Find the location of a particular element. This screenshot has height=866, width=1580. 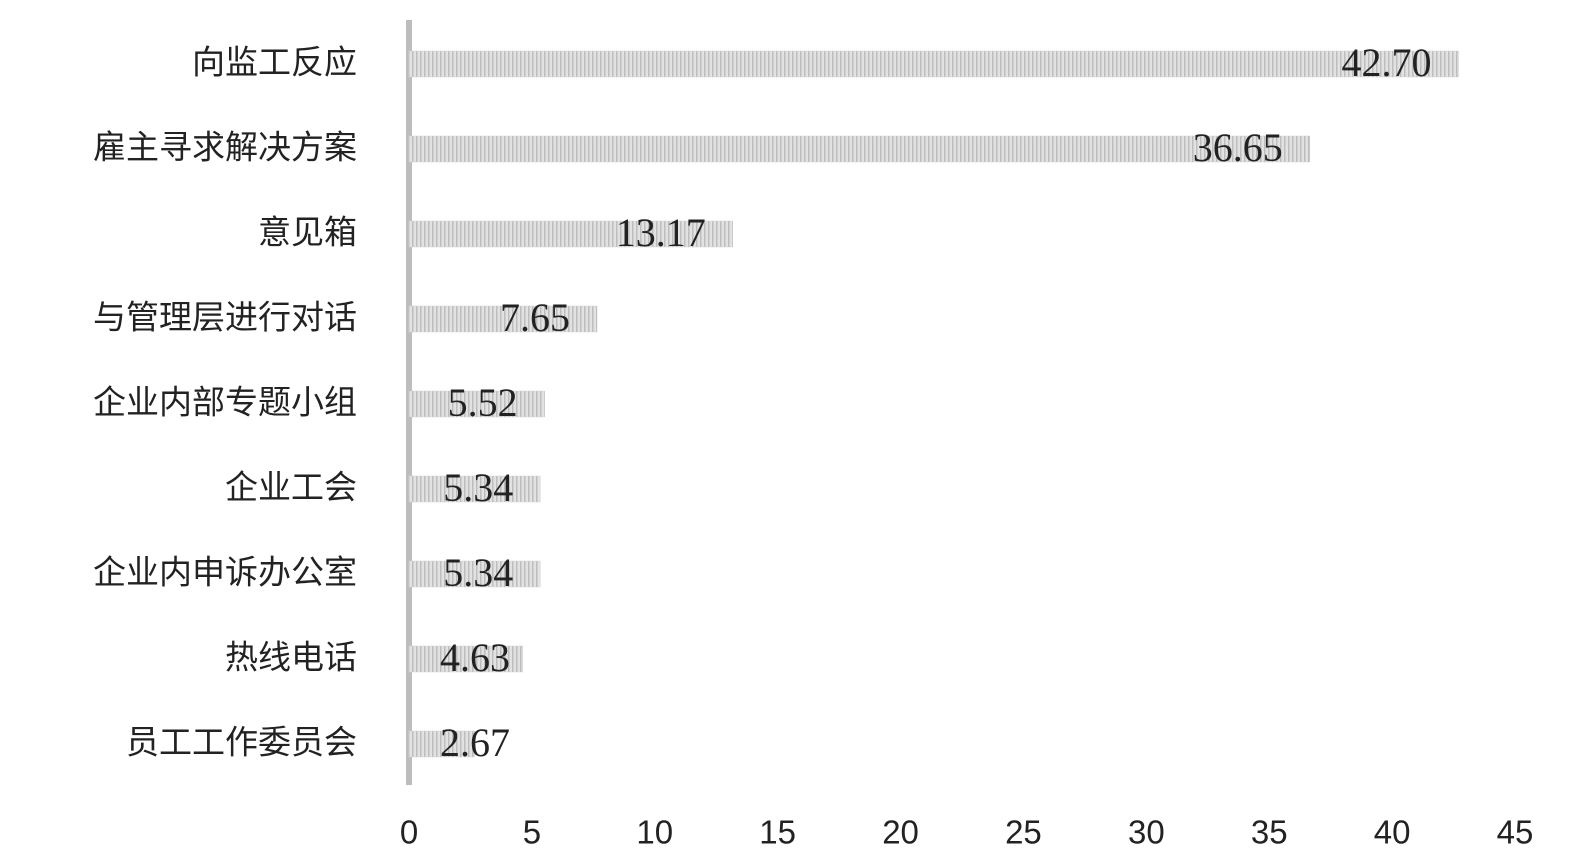

category-label: 向监工反应 is located at coordinates (274, 62).